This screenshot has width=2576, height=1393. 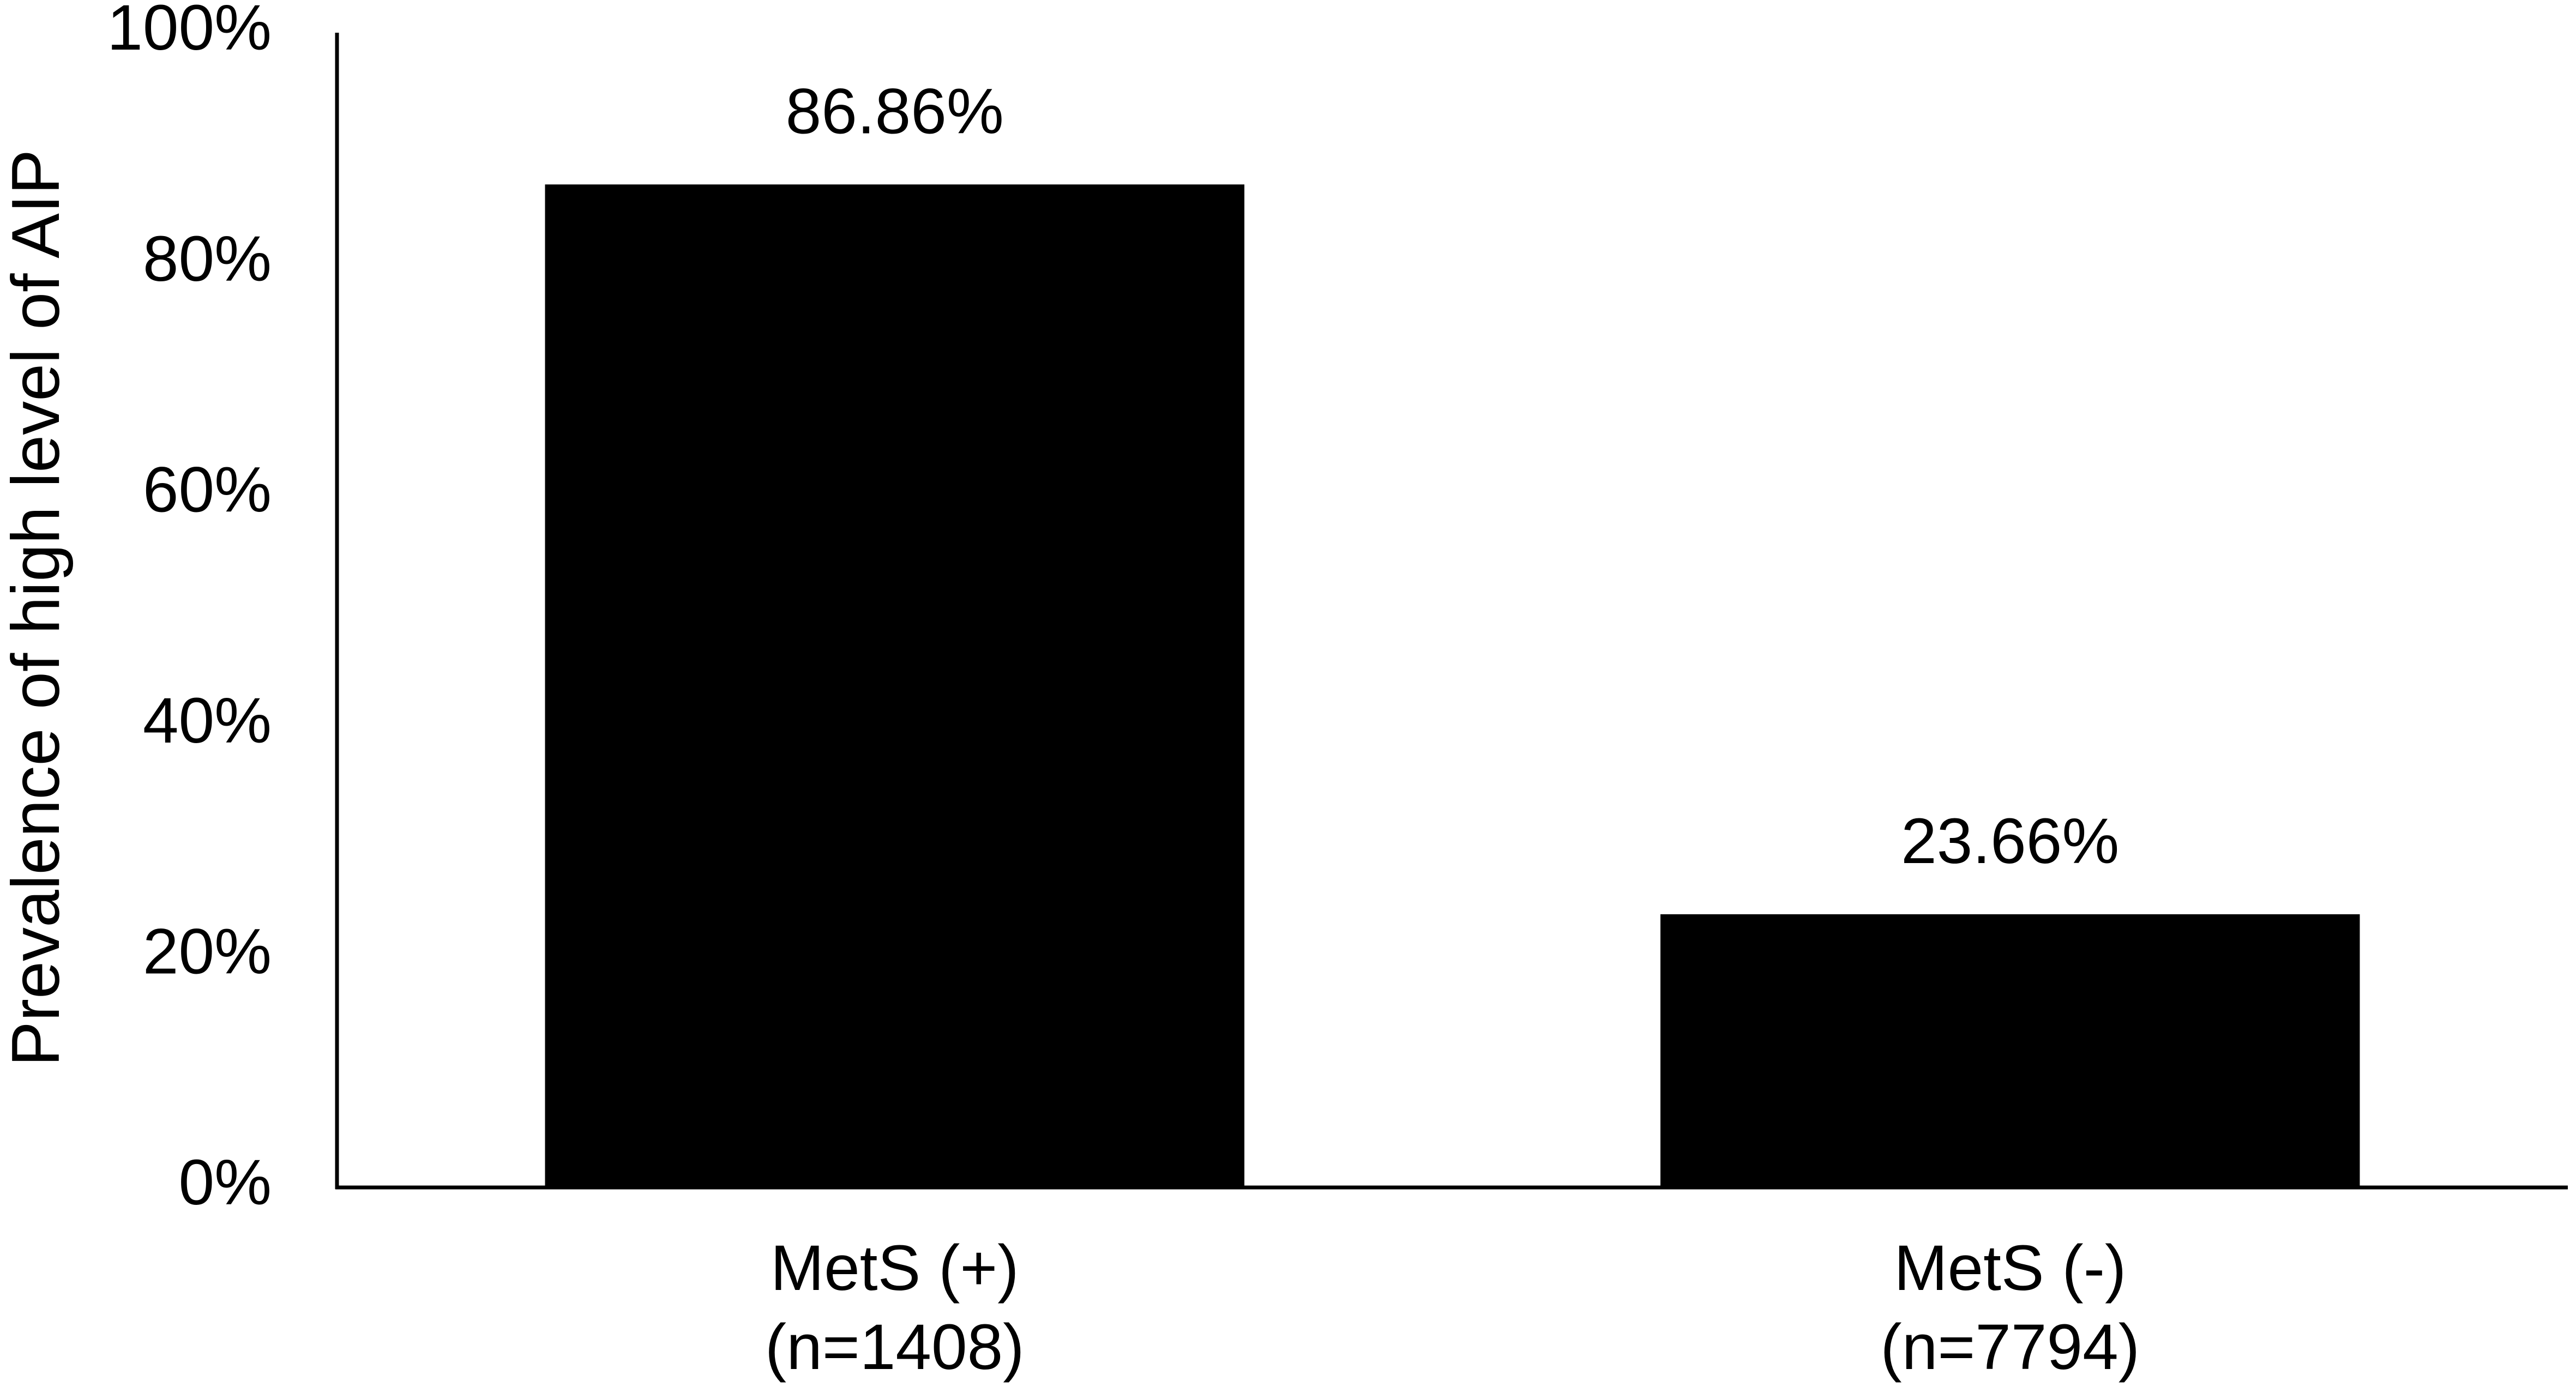 What do you see at coordinates (2010, 1050) in the screenshot?
I see `bar` at bounding box center [2010, 1050].